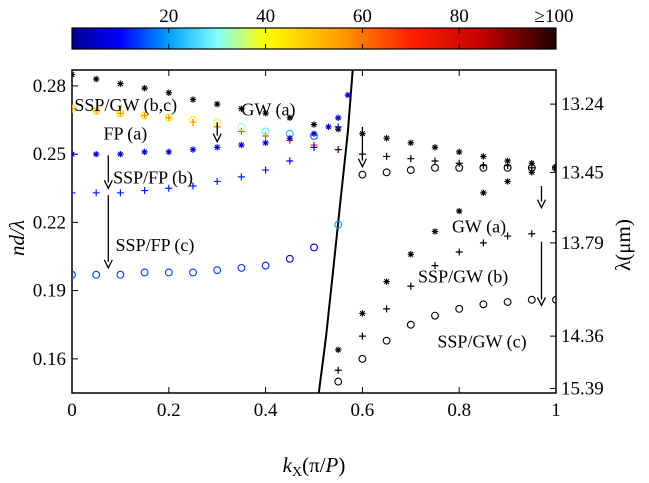 The width and height of the screenshot is (649, 483). Describe the element at coordinates (266, 410) in the screenshot. I see `x-tick-label: 0.4` at that location.